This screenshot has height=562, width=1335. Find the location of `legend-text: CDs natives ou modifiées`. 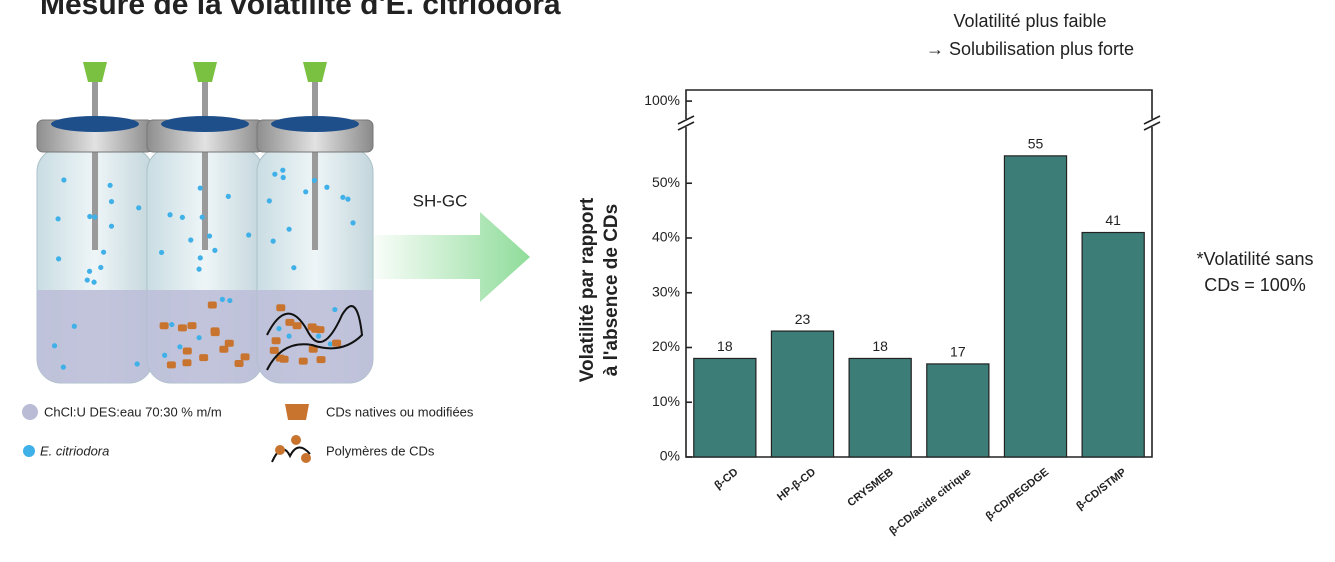

legend-text: CDs natives ou modifiées is located at coordinates (400, 411).